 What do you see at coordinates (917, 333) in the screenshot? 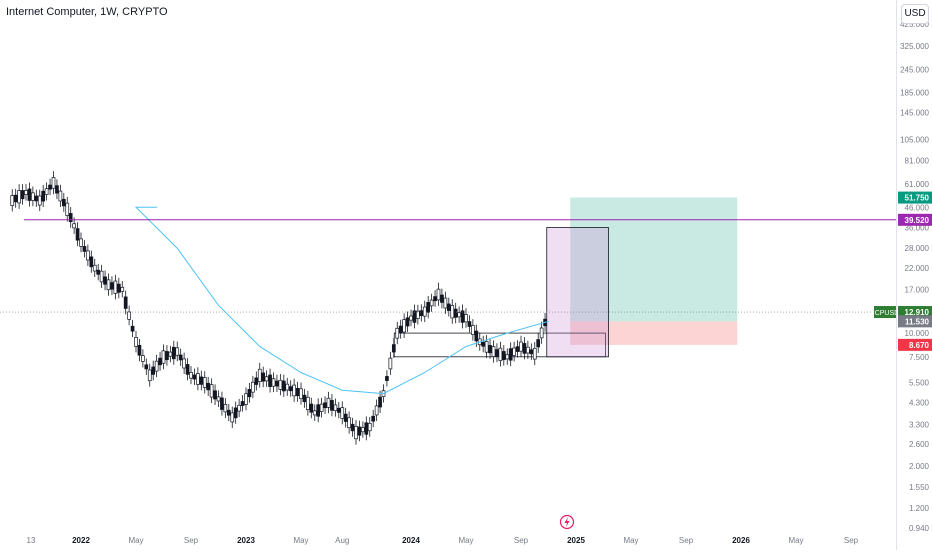
I see `price-tick-label: 10.000` at bounding box center [917, 333].